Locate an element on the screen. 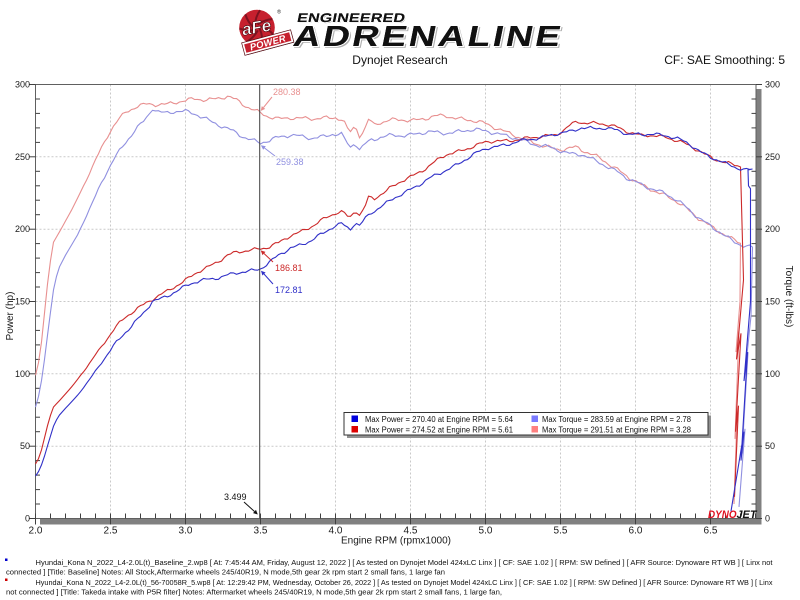  svg-text: 2.0 is located at coordinates (36, 531).